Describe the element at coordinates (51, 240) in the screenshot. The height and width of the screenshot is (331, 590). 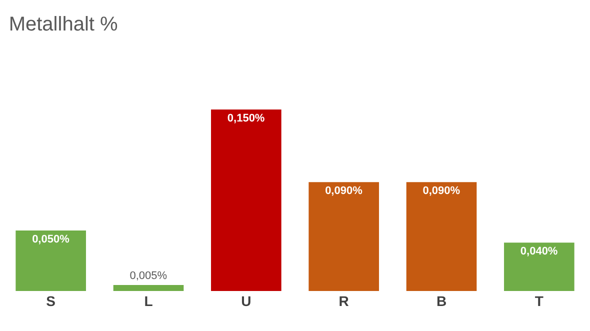
I see `data-label: 0,050%` at that location.